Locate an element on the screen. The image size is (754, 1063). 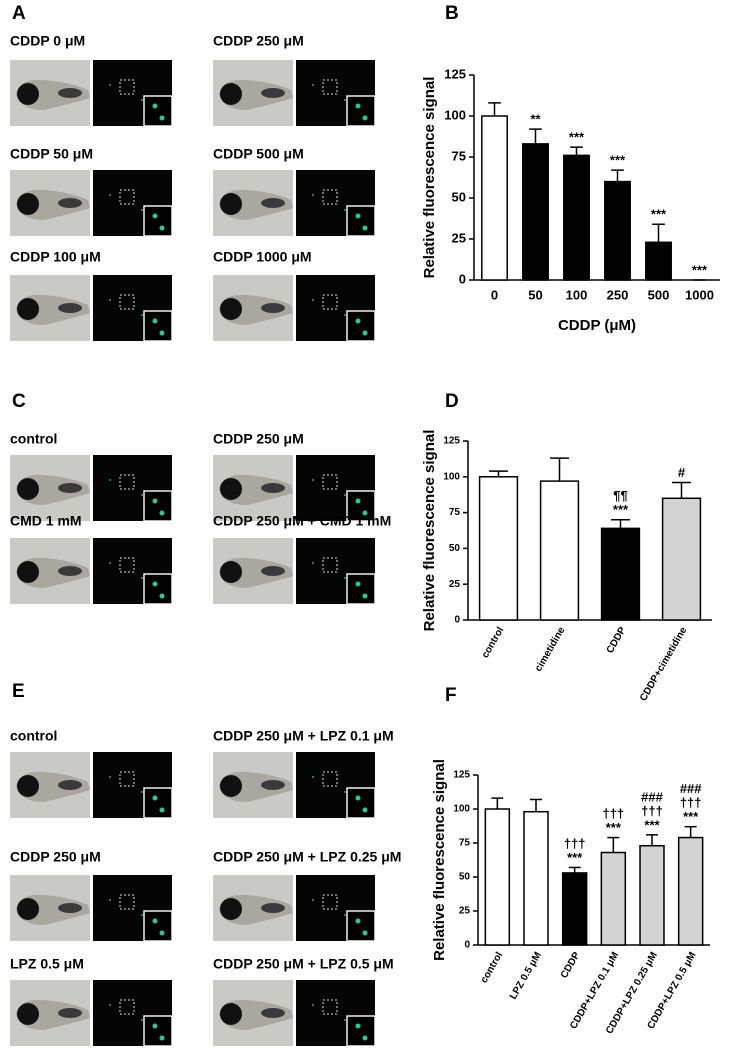
image-label: CDDP 250 μM + CMD 1 mM is located at coordinates (302, 521).